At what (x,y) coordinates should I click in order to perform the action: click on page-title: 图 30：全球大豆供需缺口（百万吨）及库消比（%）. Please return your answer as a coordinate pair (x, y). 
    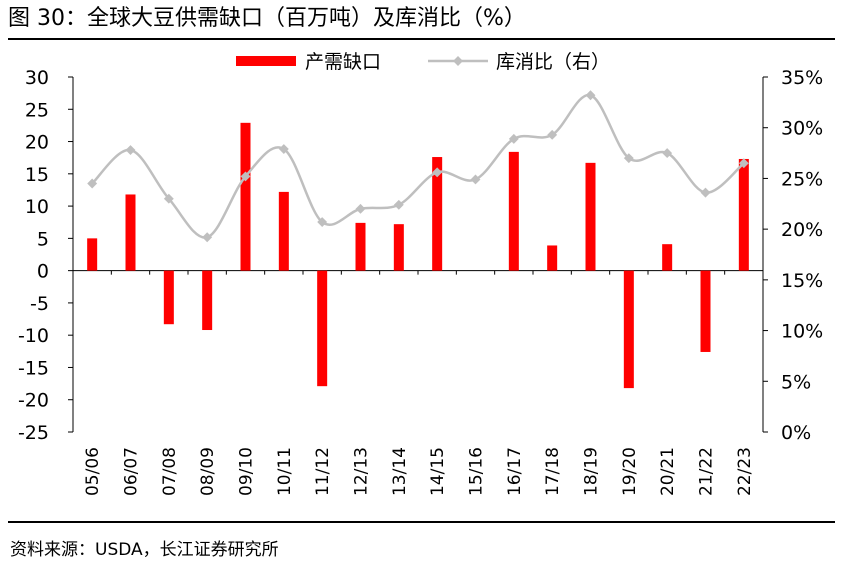
    Looking at the image, I should click on (267, 18).